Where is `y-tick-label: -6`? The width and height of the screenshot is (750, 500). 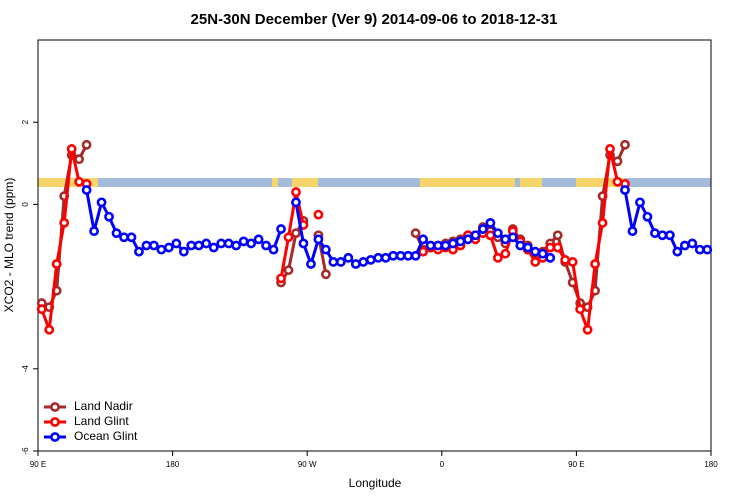 y-tick-label: -6 is located at coordinates (25, 451).